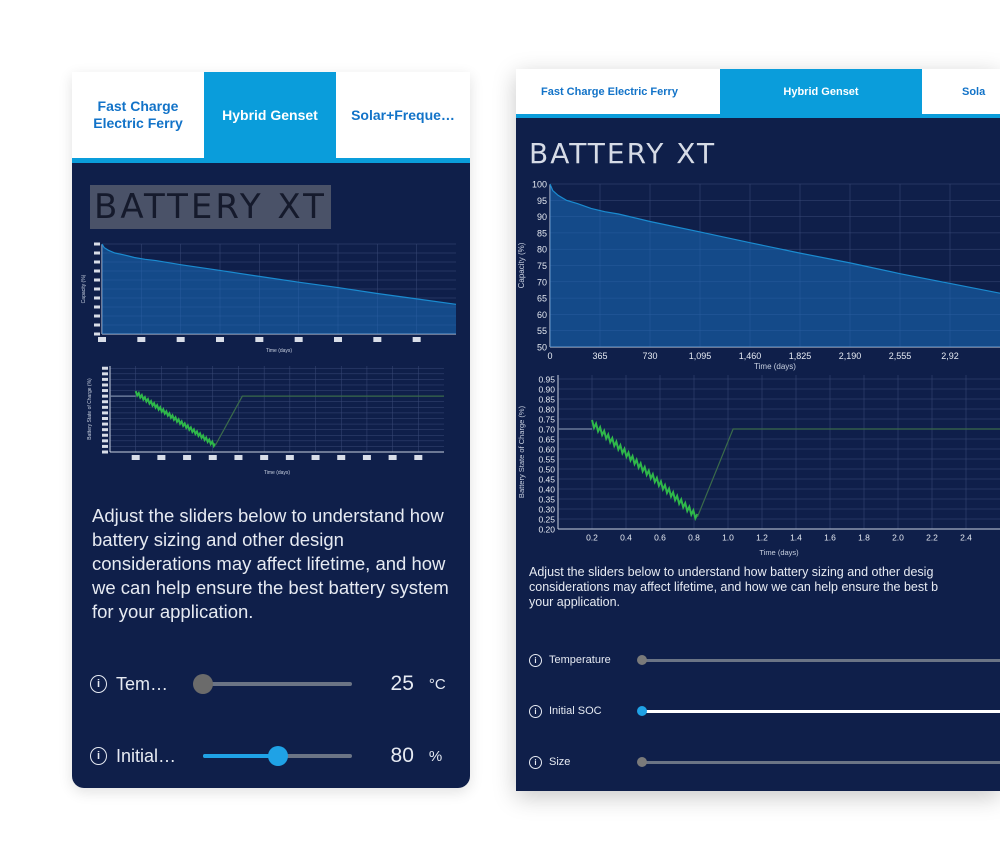 Image resolution: width=1000 pixels, height=860 pixels. I want to click on soc-chart: Time (days) Battery State of Charge (%), so click(267, 420).